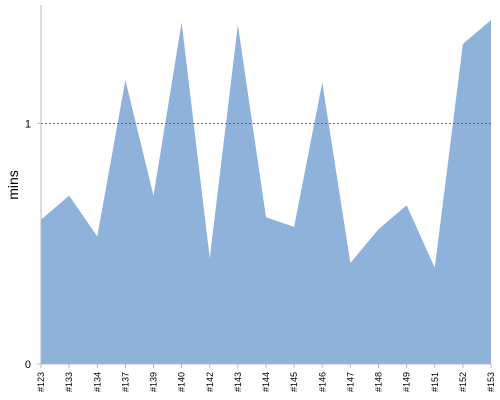 The height and width of the screenshot is (400, 500). Describe the element at coordinates (182, 382) in the screenshot. I see `x-tick-label: #140` at that location.